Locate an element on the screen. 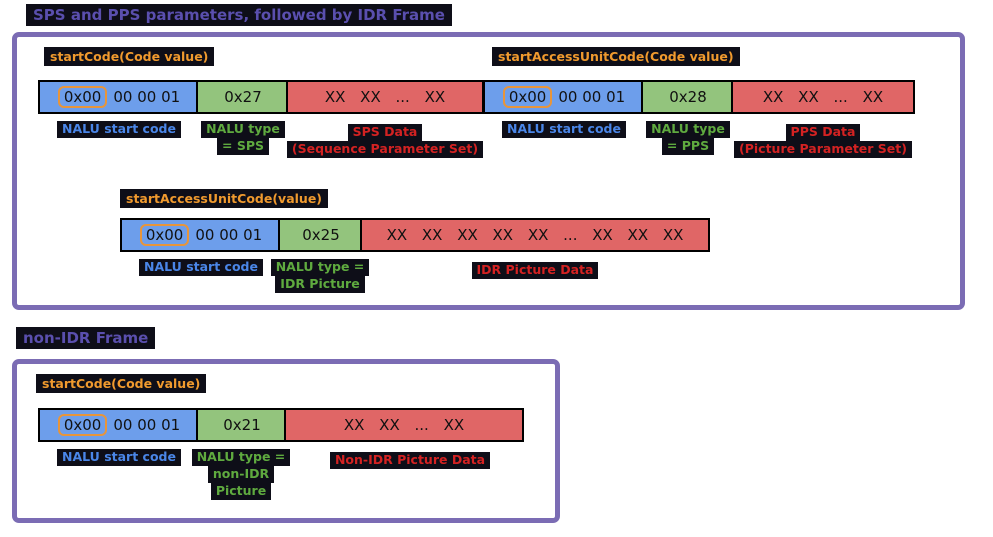 Image resolution: width=993 pixels, height=537 pixels. sps-start-code-label: NALU start code is located at coordinates (119, 129).